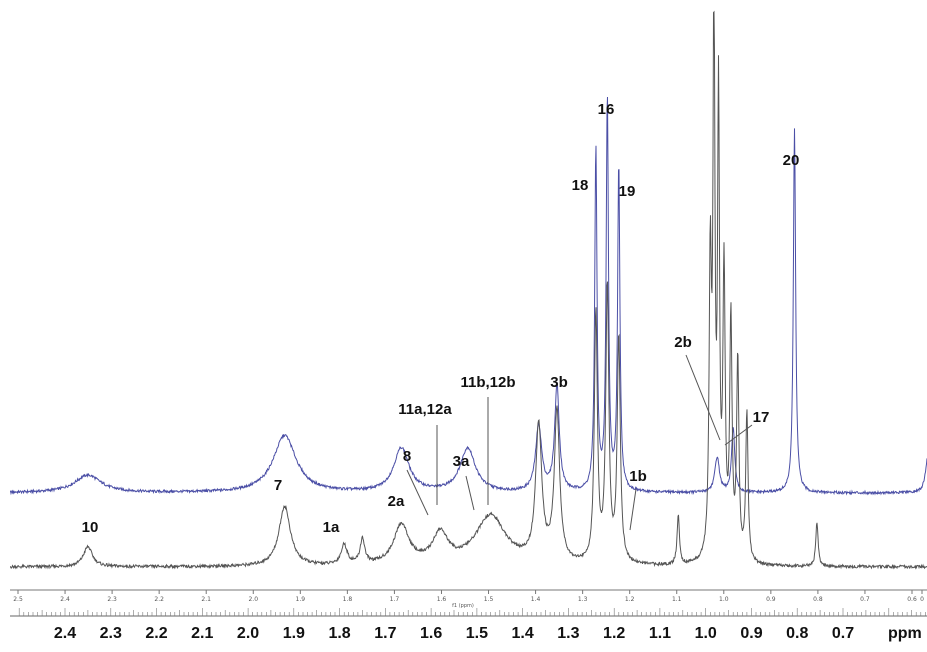 Image resolution: width=927 pixels, height=652 pixels. Describe the element at coordinates (761, 417) in the screenshot. I see `peak-label: 17` at that location.